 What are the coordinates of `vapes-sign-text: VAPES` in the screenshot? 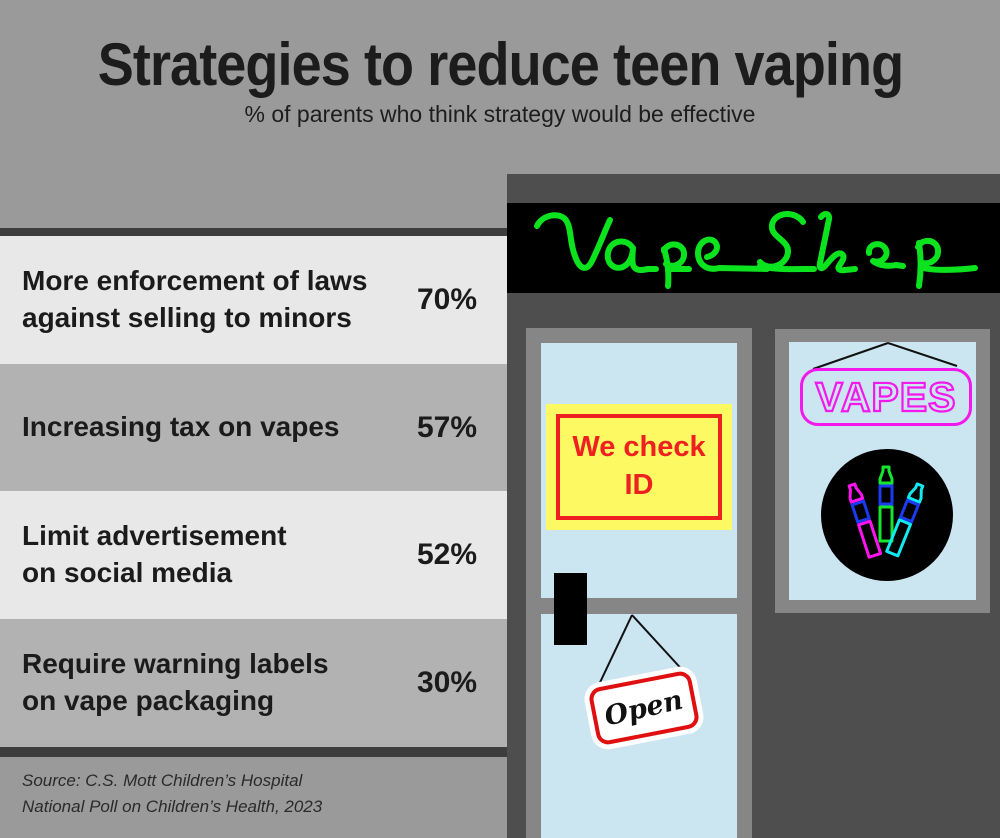 It's located at (885, 396).